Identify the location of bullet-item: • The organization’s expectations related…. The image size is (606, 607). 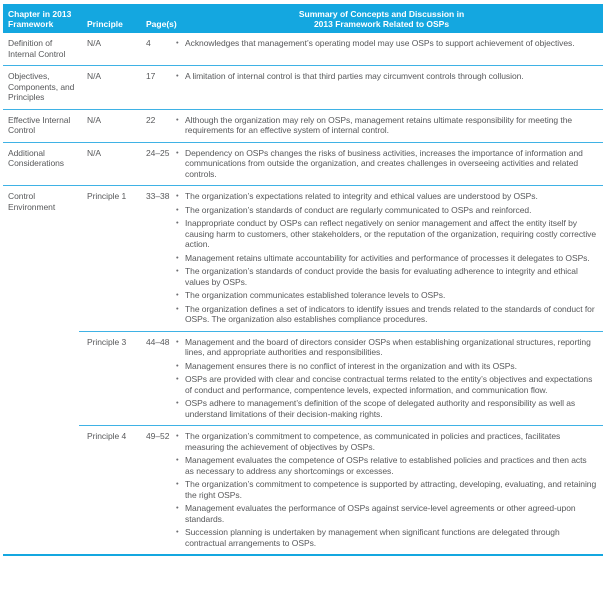
(386, 196).